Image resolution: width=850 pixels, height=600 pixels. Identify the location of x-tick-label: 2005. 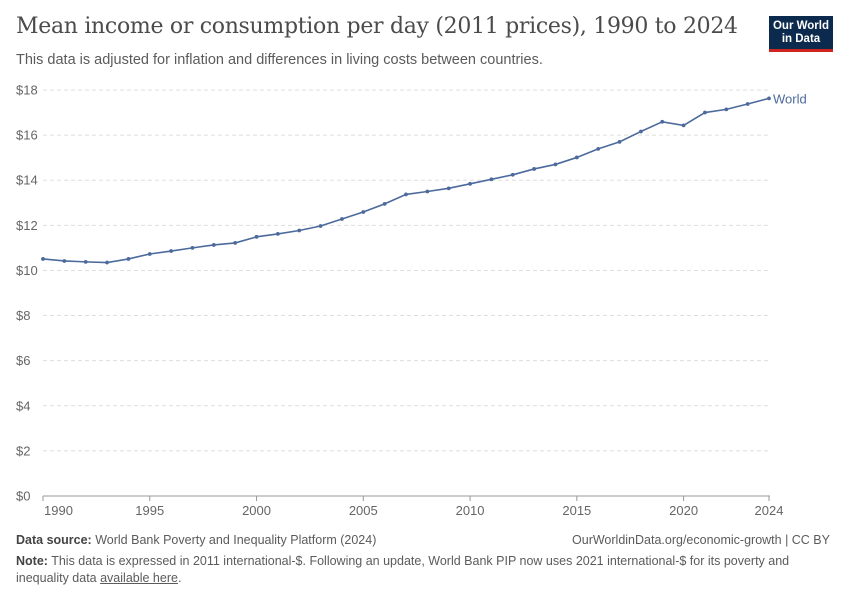
(363, 510).